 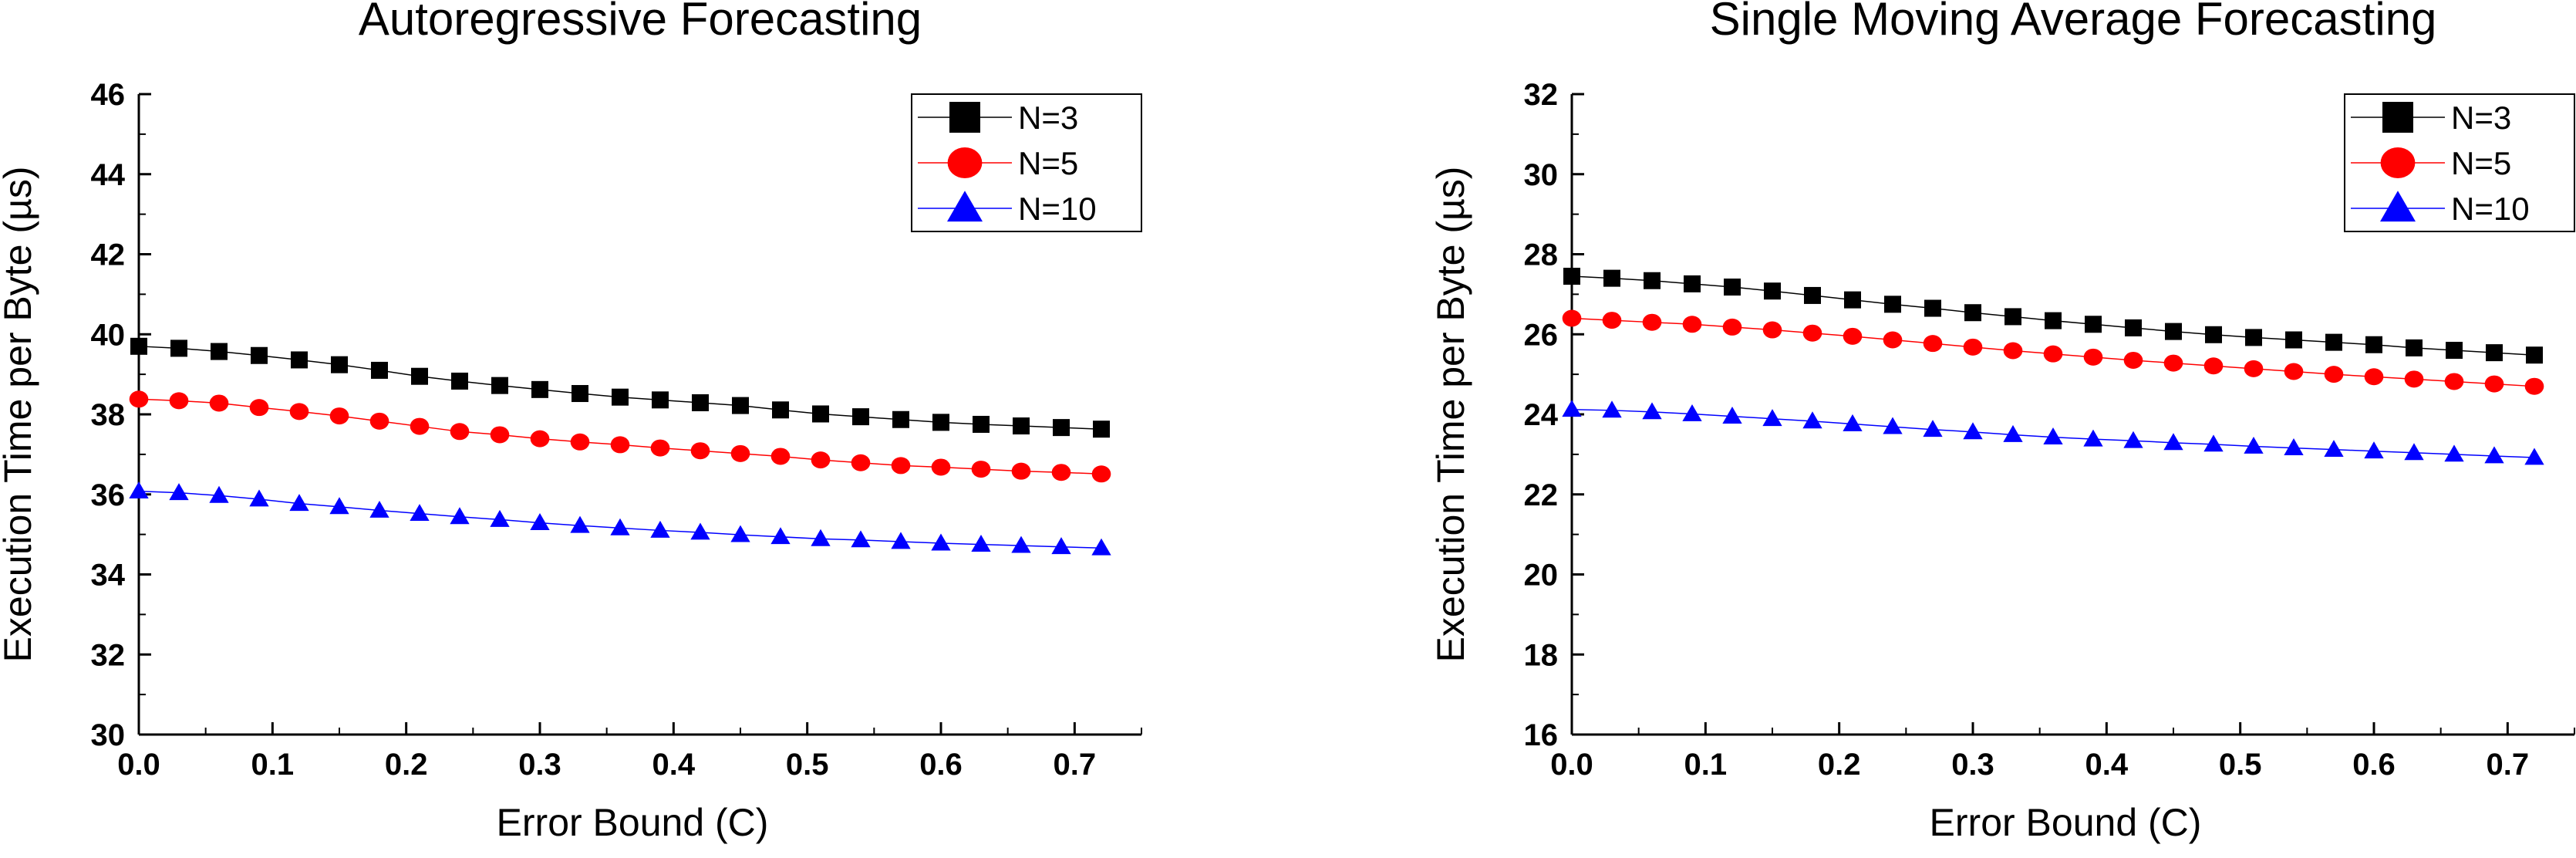 I want to click on y-tick-label: 32, so click(x=1541, y=95).